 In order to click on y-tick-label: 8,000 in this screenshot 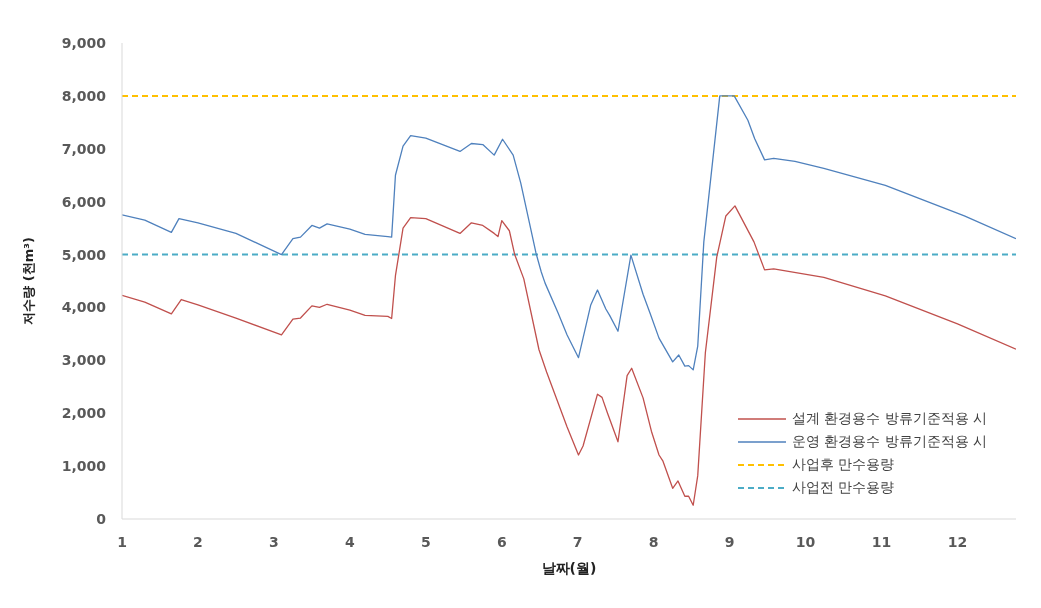, I will do `click(84, 95)`.